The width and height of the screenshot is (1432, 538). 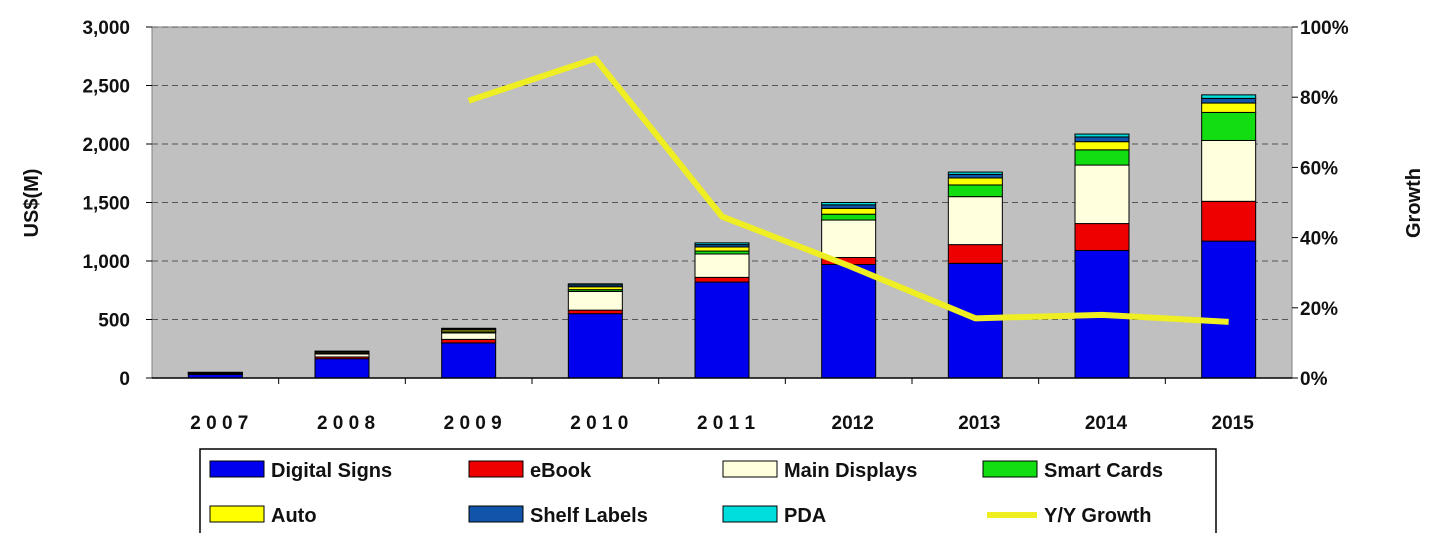 What do you see at coordinates (294, 516) in the screenshot?
I see `legend-label: Auto` at bounding box center [294, 516].